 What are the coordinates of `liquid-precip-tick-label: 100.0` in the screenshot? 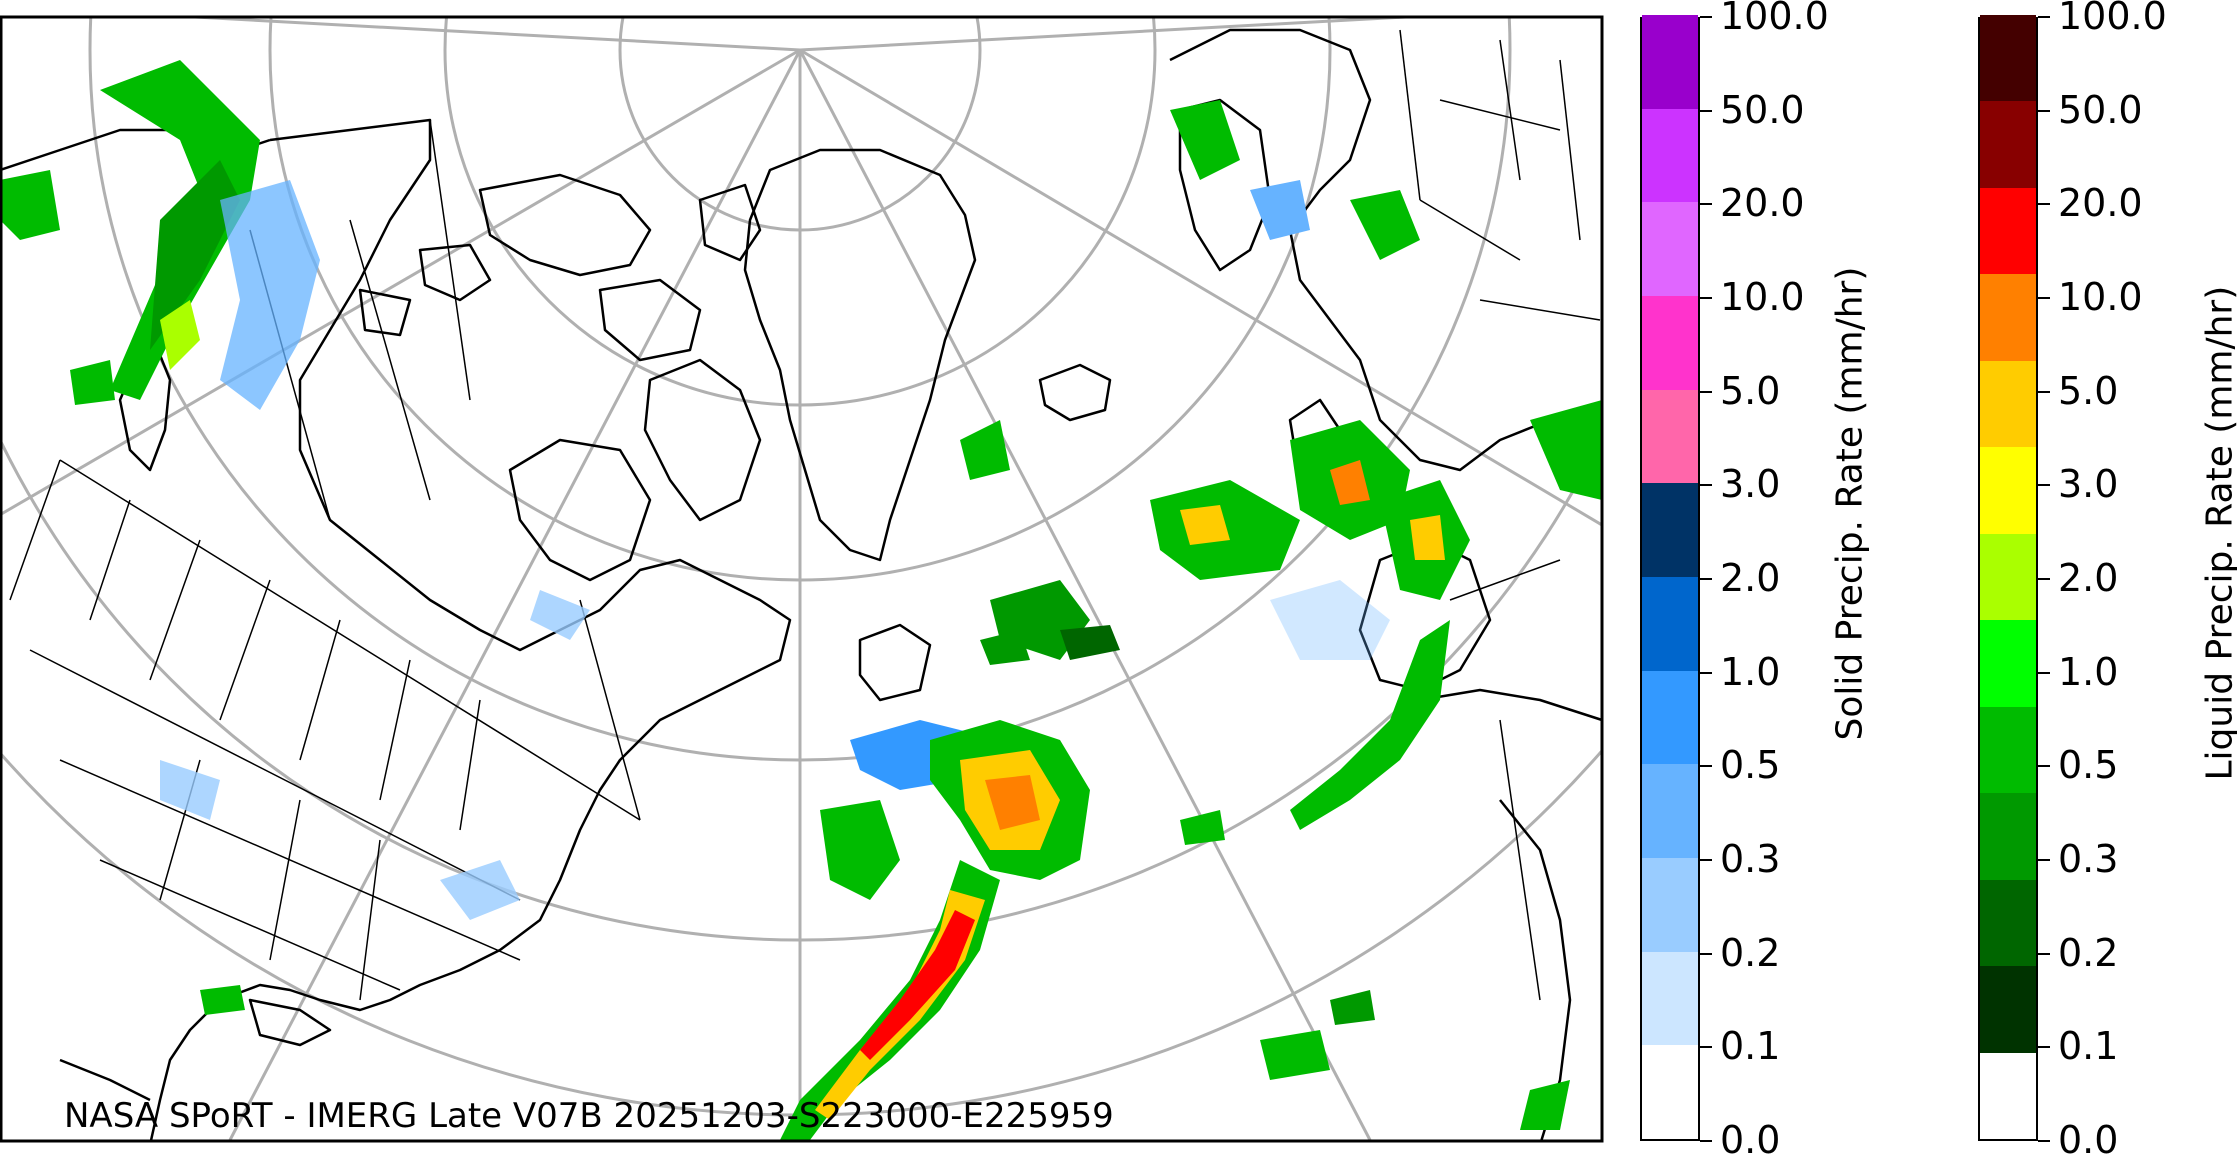 It's located at (2112, 19).